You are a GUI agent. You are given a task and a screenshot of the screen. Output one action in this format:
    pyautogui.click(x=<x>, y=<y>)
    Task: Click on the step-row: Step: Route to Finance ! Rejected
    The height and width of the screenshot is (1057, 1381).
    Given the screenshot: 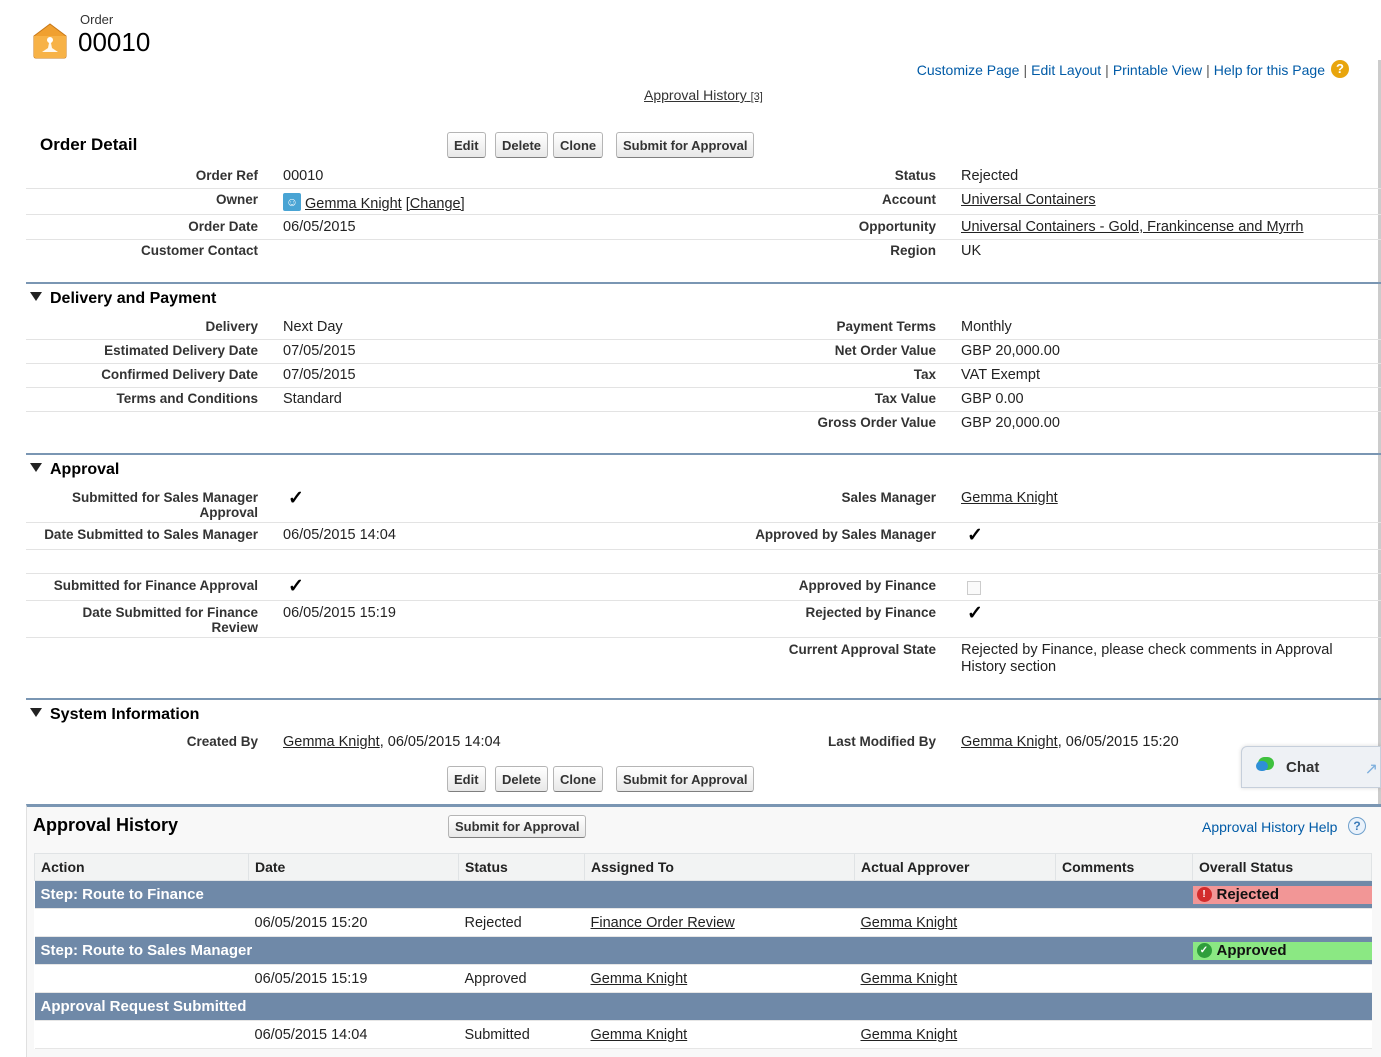 What is the action you would take?
    pyautogui.click(x=703, y=894)
    